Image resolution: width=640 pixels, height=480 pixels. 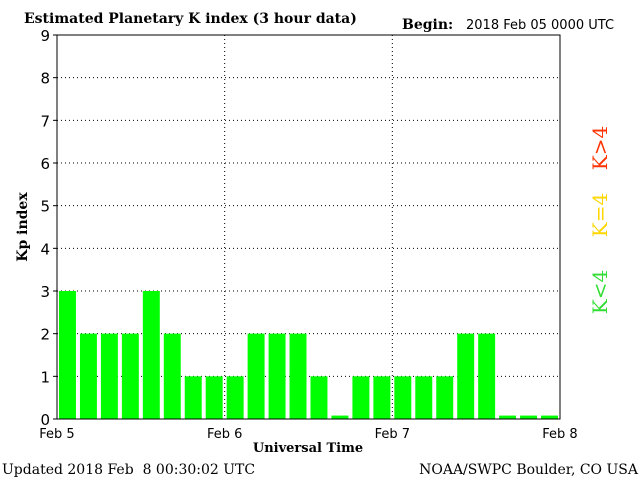 What do you see at coordinates (45, 292) in the screenshot?
I see `y-tick-label: 3` at bounding box center [45, 292].